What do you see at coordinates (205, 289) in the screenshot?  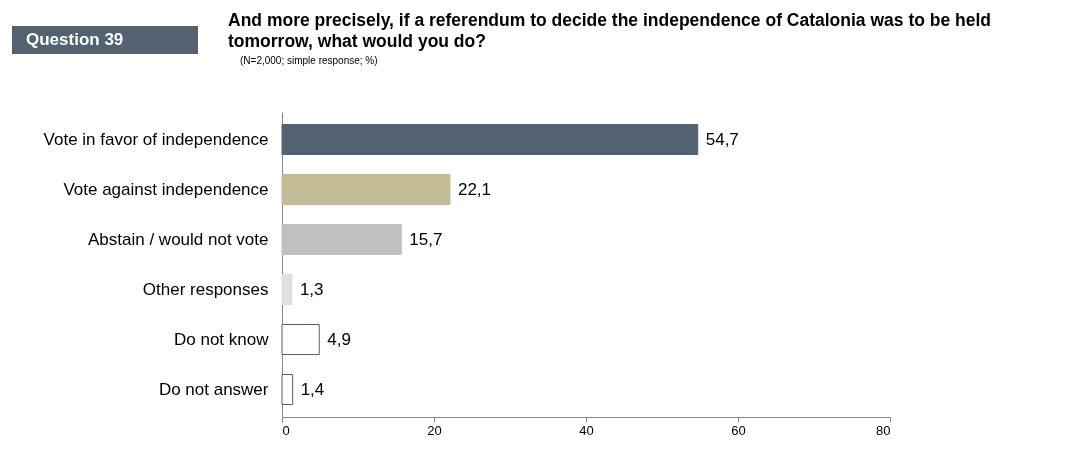 I see `y-tick-label: Other responses` at bounding box center [205, 289].